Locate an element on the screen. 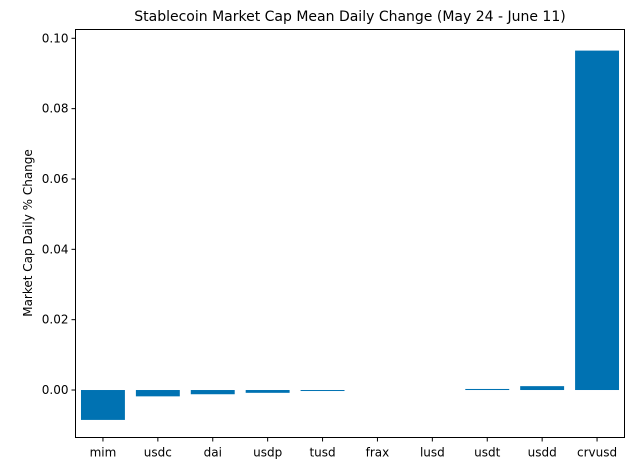  x-tick-label-usdd: usdd is located at coordinates (542, 453).